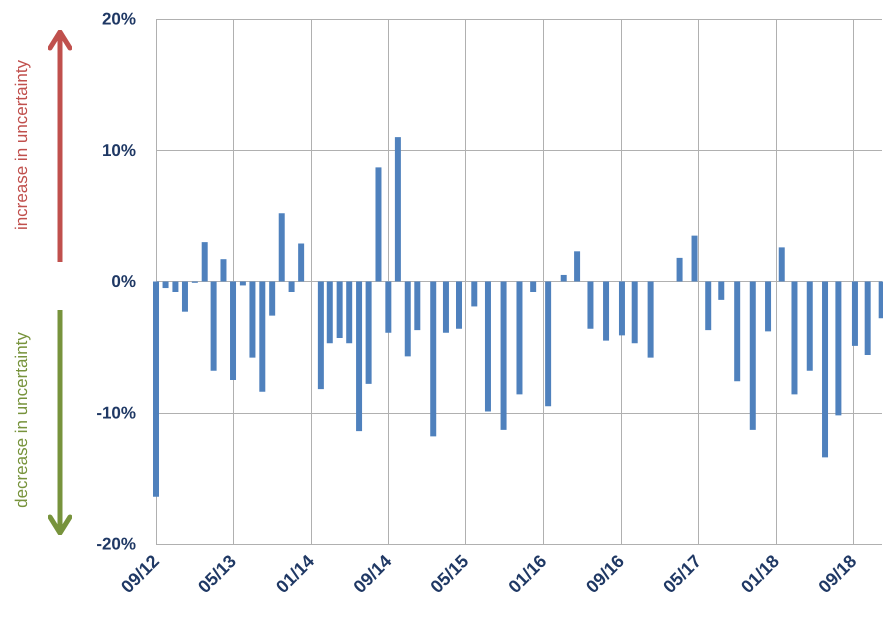 This screenshot has width=883, height=624. What do you see at coordinates (119, 150) in the screenshot?
I see `y-tick-label: 10%` at bounding box center [119, 150].